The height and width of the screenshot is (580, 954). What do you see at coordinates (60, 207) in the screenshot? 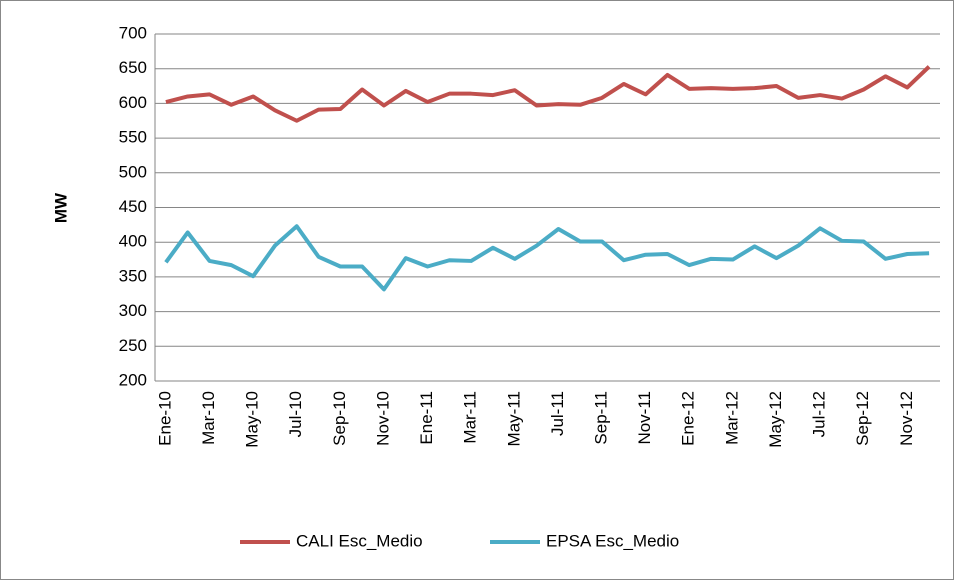
I see `y-axis-label: MW` at bounding box center [60, 207].